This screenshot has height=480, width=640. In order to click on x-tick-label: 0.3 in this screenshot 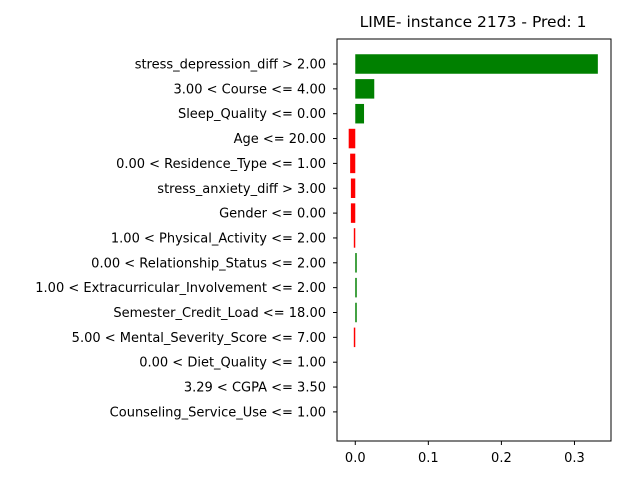, I will do `click(574, 458)`.